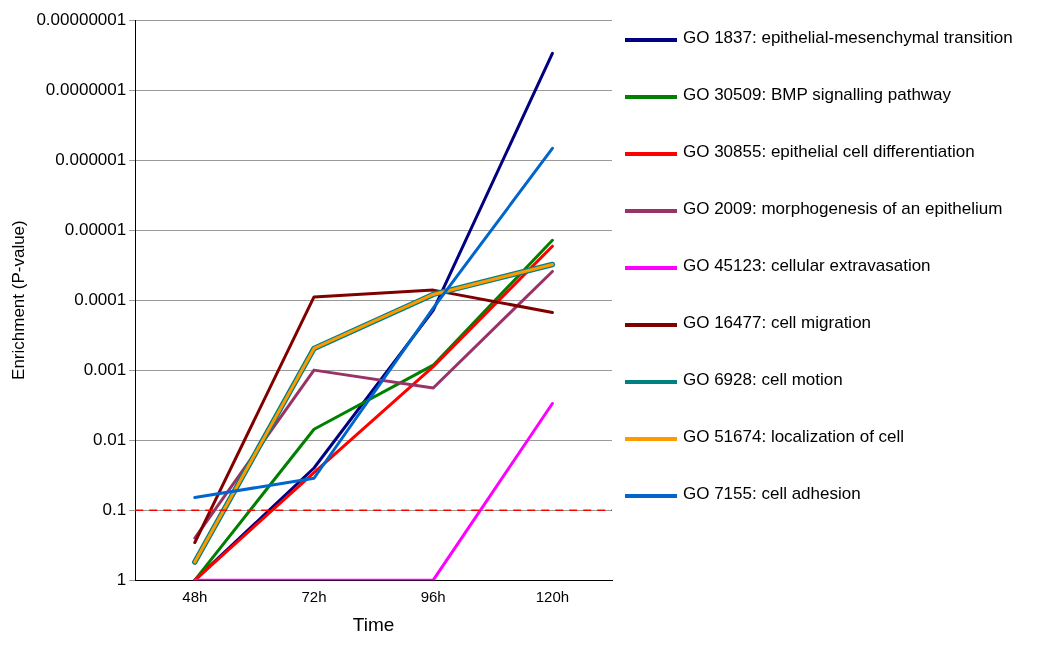 The image size is (1053, 646). What do you see at coordinates (373, 624) in the screenshot?
I see `x-axis-title: Time` at bounding box center [373, 624].